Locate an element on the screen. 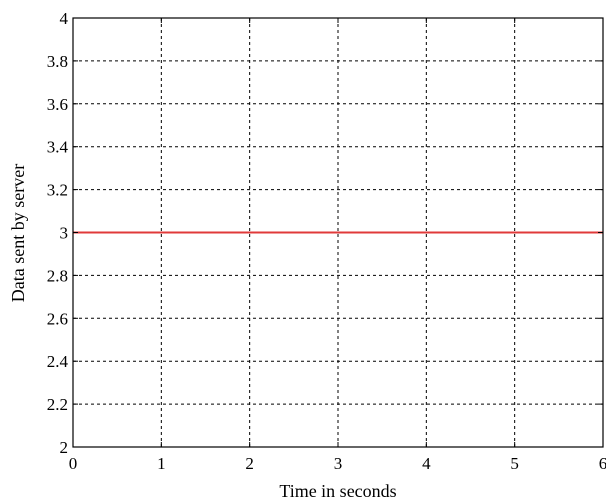  x-tick-label: 2 is located at coordinates (249, 463).